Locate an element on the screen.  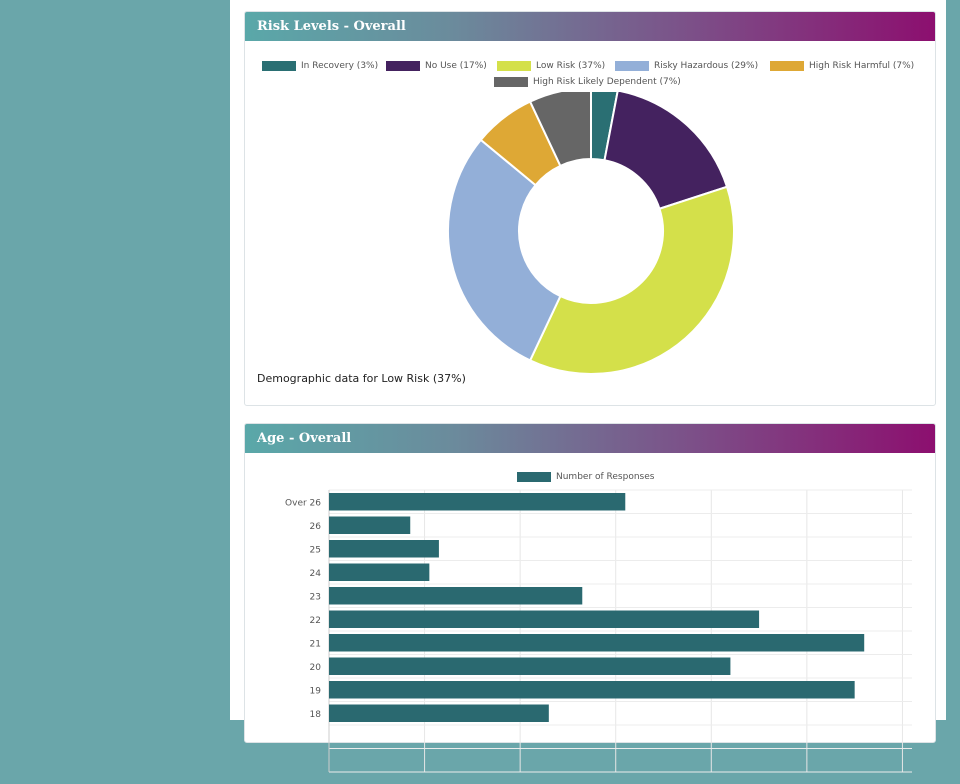
legend-label: In Recovery (3%) is located at coordinates (340, 66).